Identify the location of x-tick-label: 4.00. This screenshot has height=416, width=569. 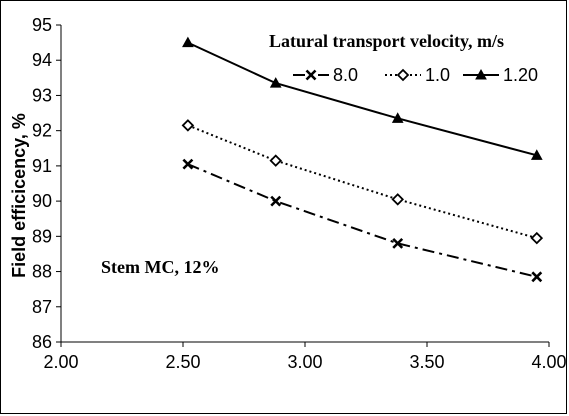
(548, 362).